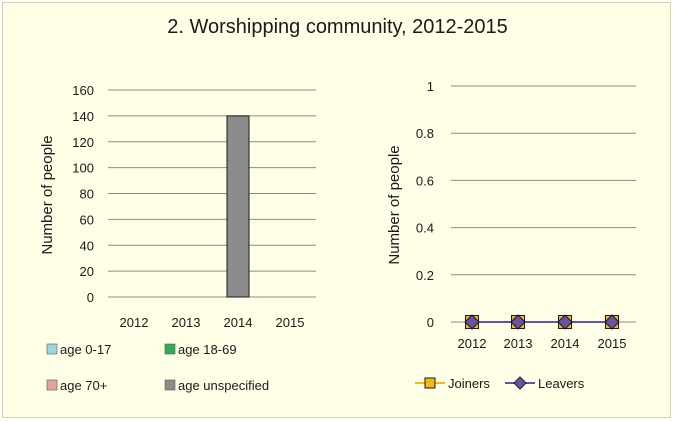  What do you see at coordinates (425, 204) in the screenshot?
I see `line-chart-y-ticks: 0 0.2 0.4 0.6 0.8 1` at bounding box center [425, 204].